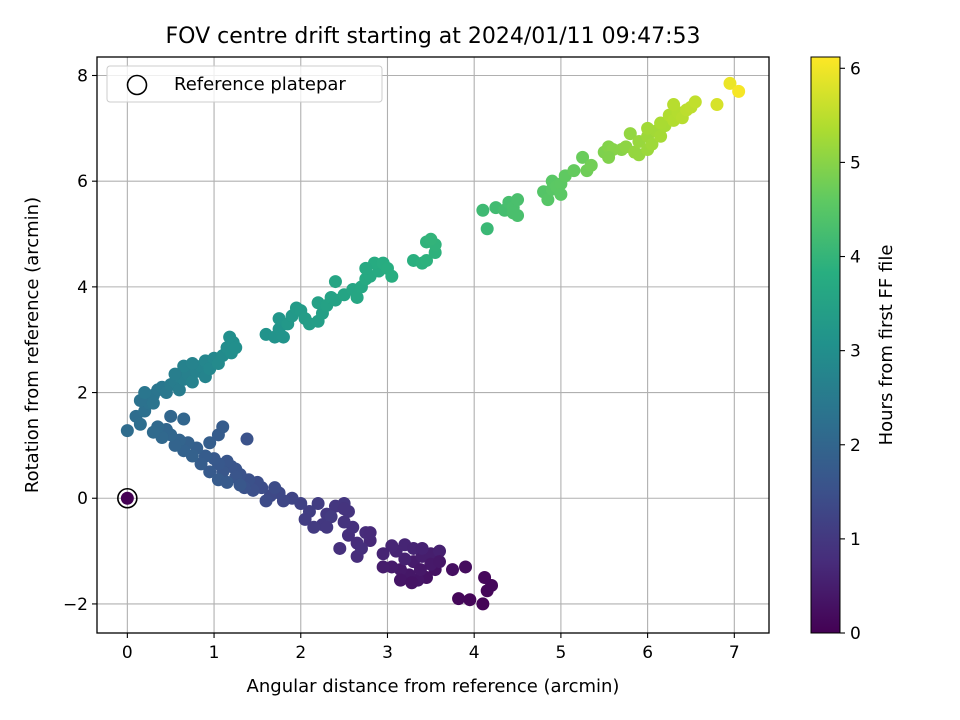 This screenshot has height=720, width=960. What do you see at coordinates (825, 345) in the screenshot?
I see `colorbar-gradient` at bounding box center [825, 345].